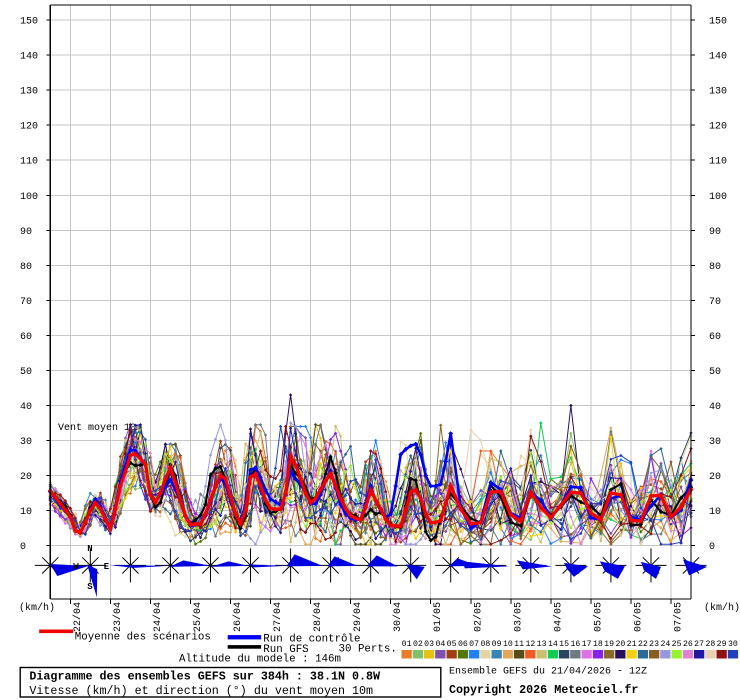 This screenshot has height=700, width=740. I want to click on svg-text: W, so click(76, 567).